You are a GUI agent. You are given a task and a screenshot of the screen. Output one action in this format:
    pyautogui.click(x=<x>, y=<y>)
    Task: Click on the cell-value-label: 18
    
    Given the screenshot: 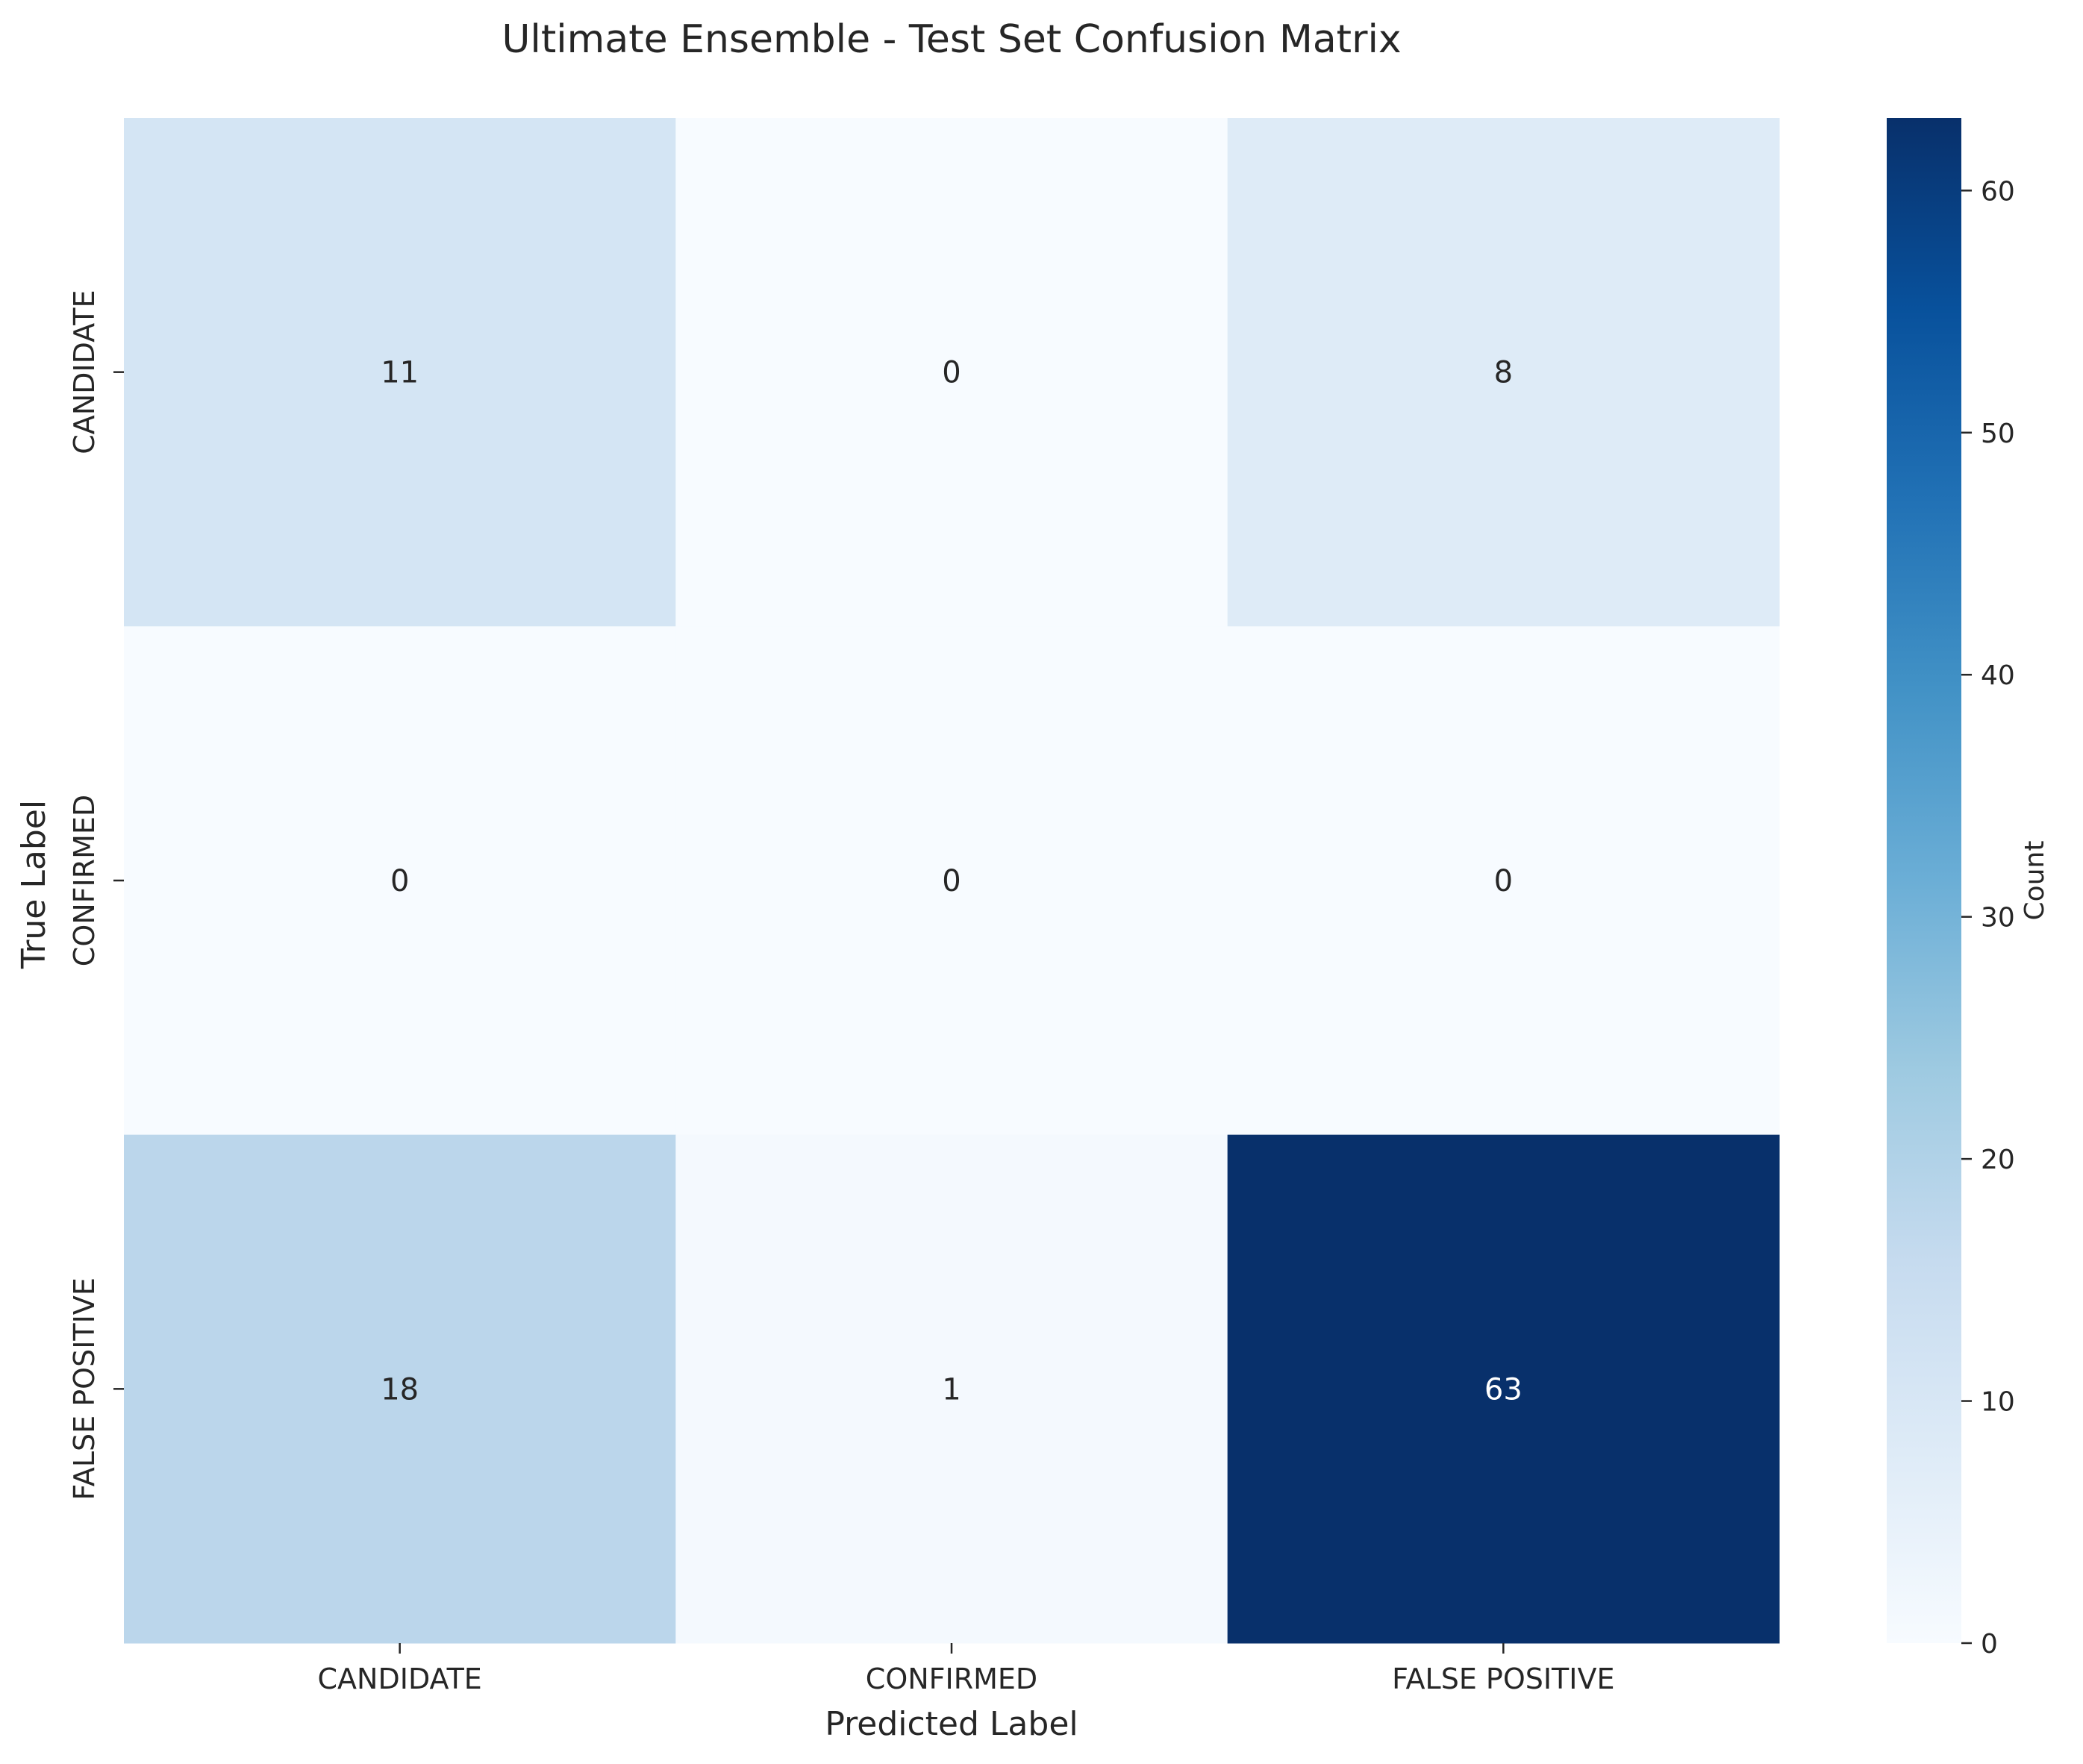 What is the action you would take?
    pyautogui.click(x=400, y=1389)
    